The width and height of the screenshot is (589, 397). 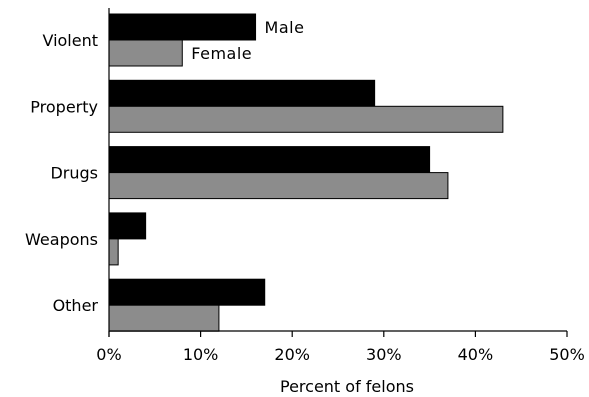 What do you see at coordinates (61, 239) in the screenshot?
I see `category-label-weapons: Weapons` at bounding box center [61, 239].